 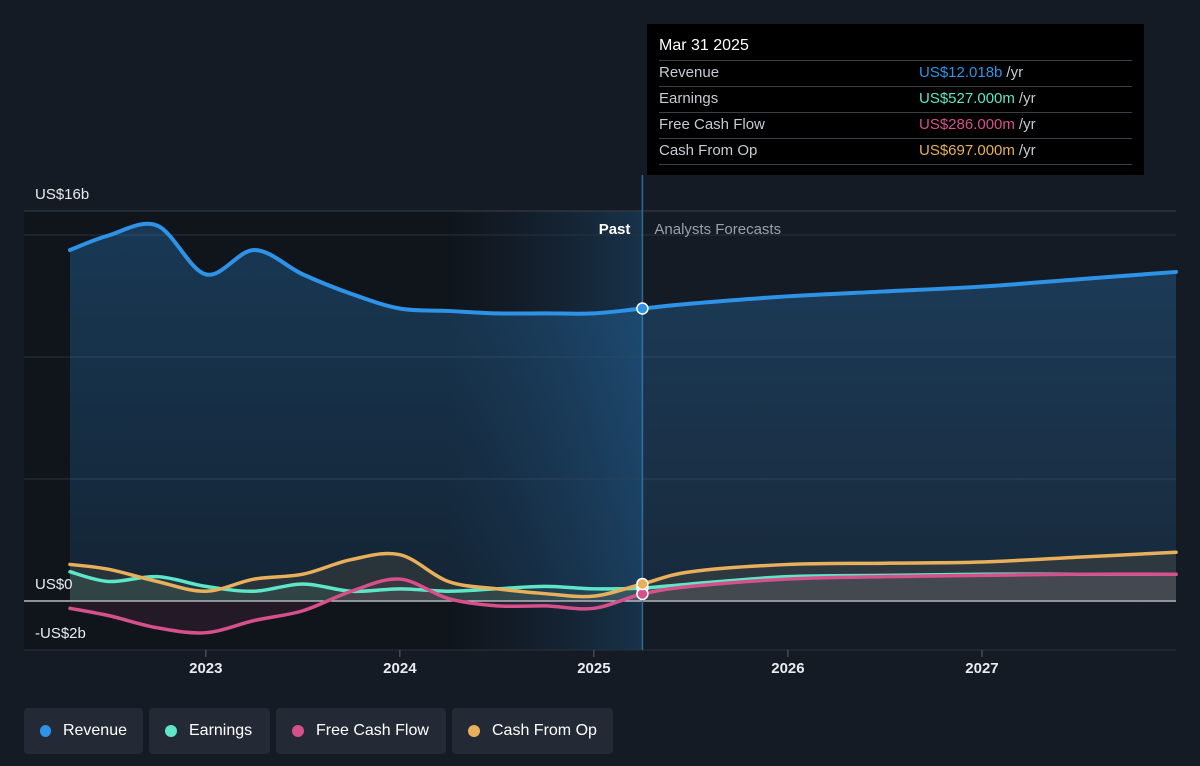 What do you see at coordinates (712, 124) in the screenshot?
I see `tooltip-label: Free Cash Flow` at bounding box center [712, 124].